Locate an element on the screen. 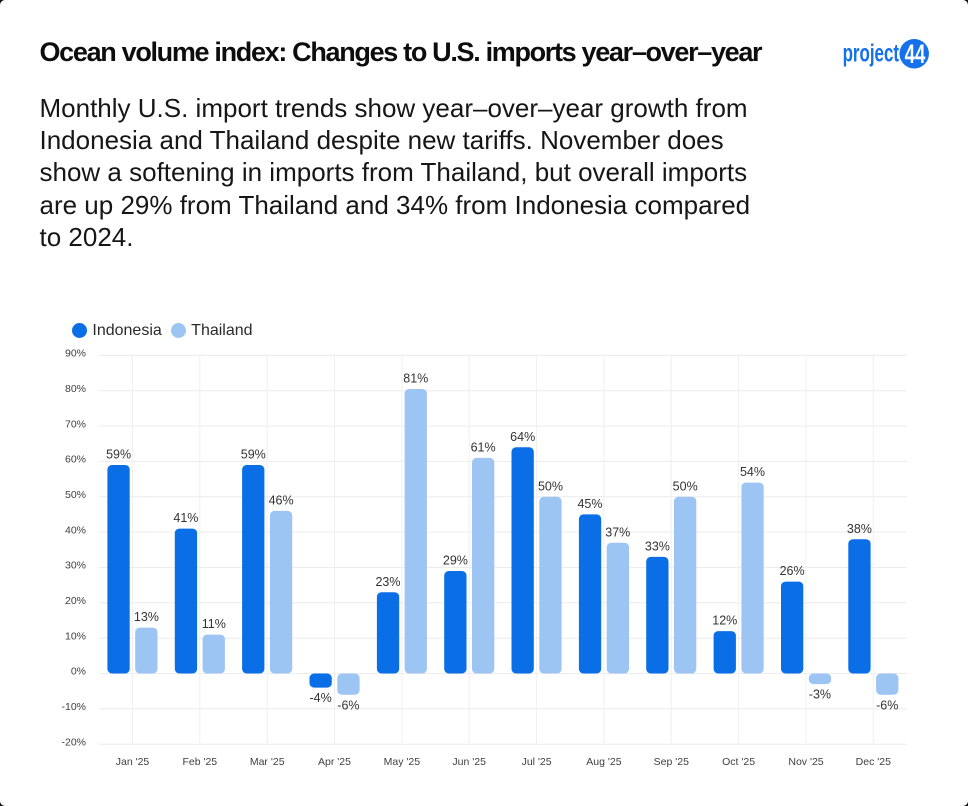 The height and width of the screenshot is (806, 968). svg-text: 40% is located at coordinates (75, 530).